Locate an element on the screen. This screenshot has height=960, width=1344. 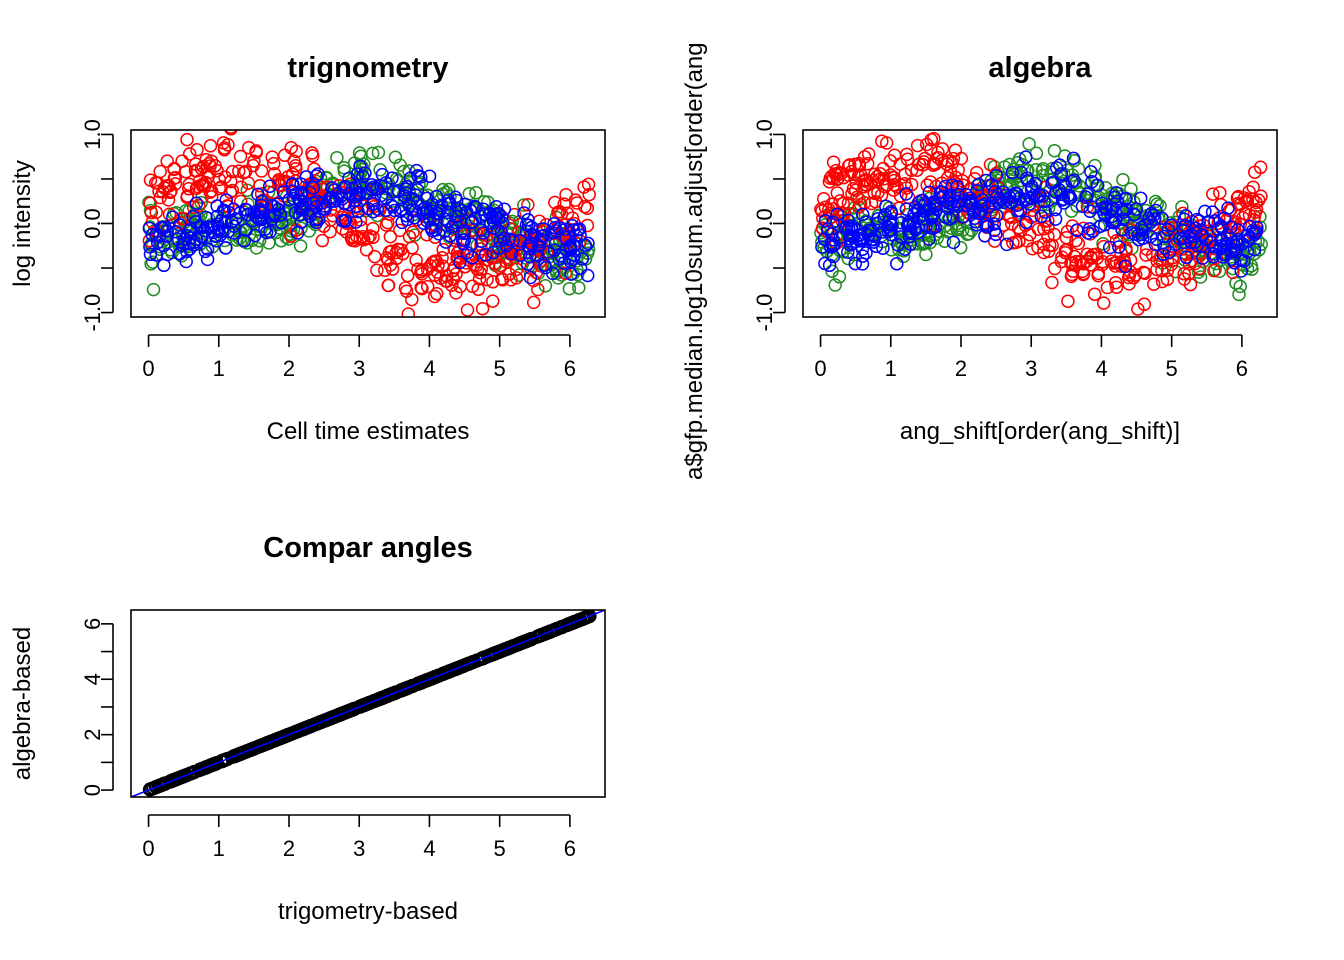
y-tick-label: 4 is located at coordinates (92, 679).